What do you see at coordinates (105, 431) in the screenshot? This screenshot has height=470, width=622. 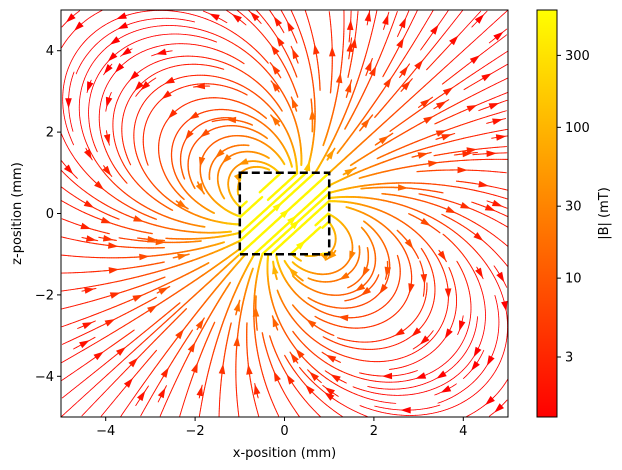 I see `x-tick-label: −4` at bounding box center [105, 431].